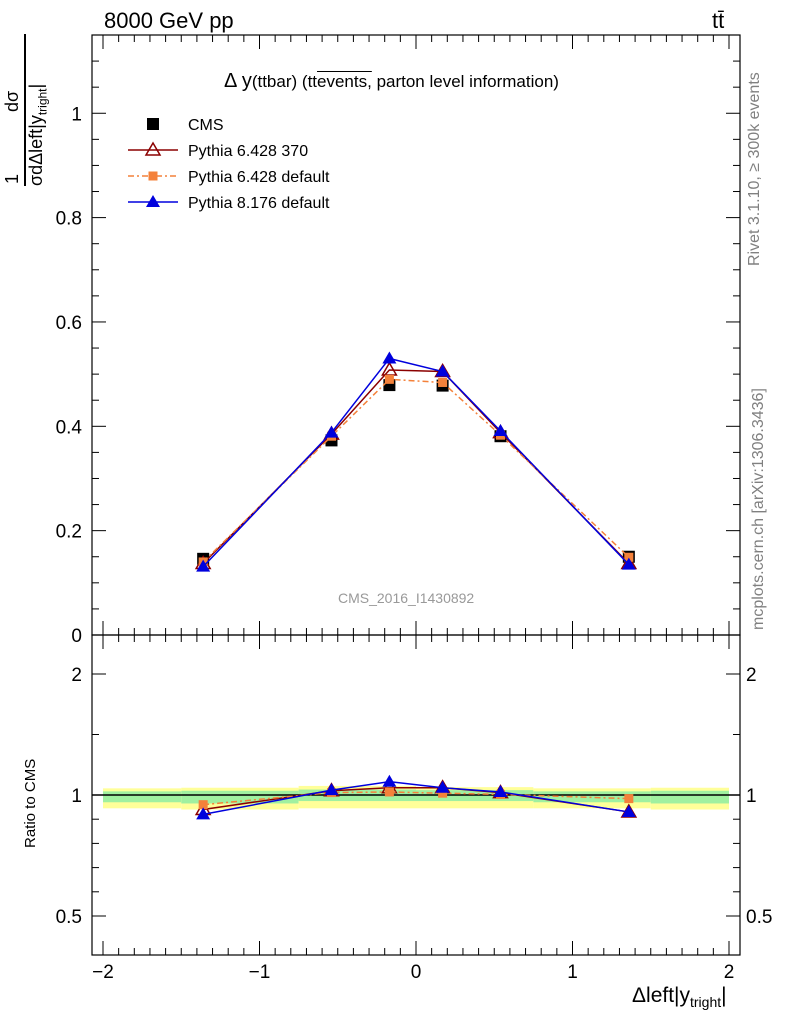  Describe the element at coordinates (706, 1002) in the screenshot. I see `x-label-sub: tright` at that location.